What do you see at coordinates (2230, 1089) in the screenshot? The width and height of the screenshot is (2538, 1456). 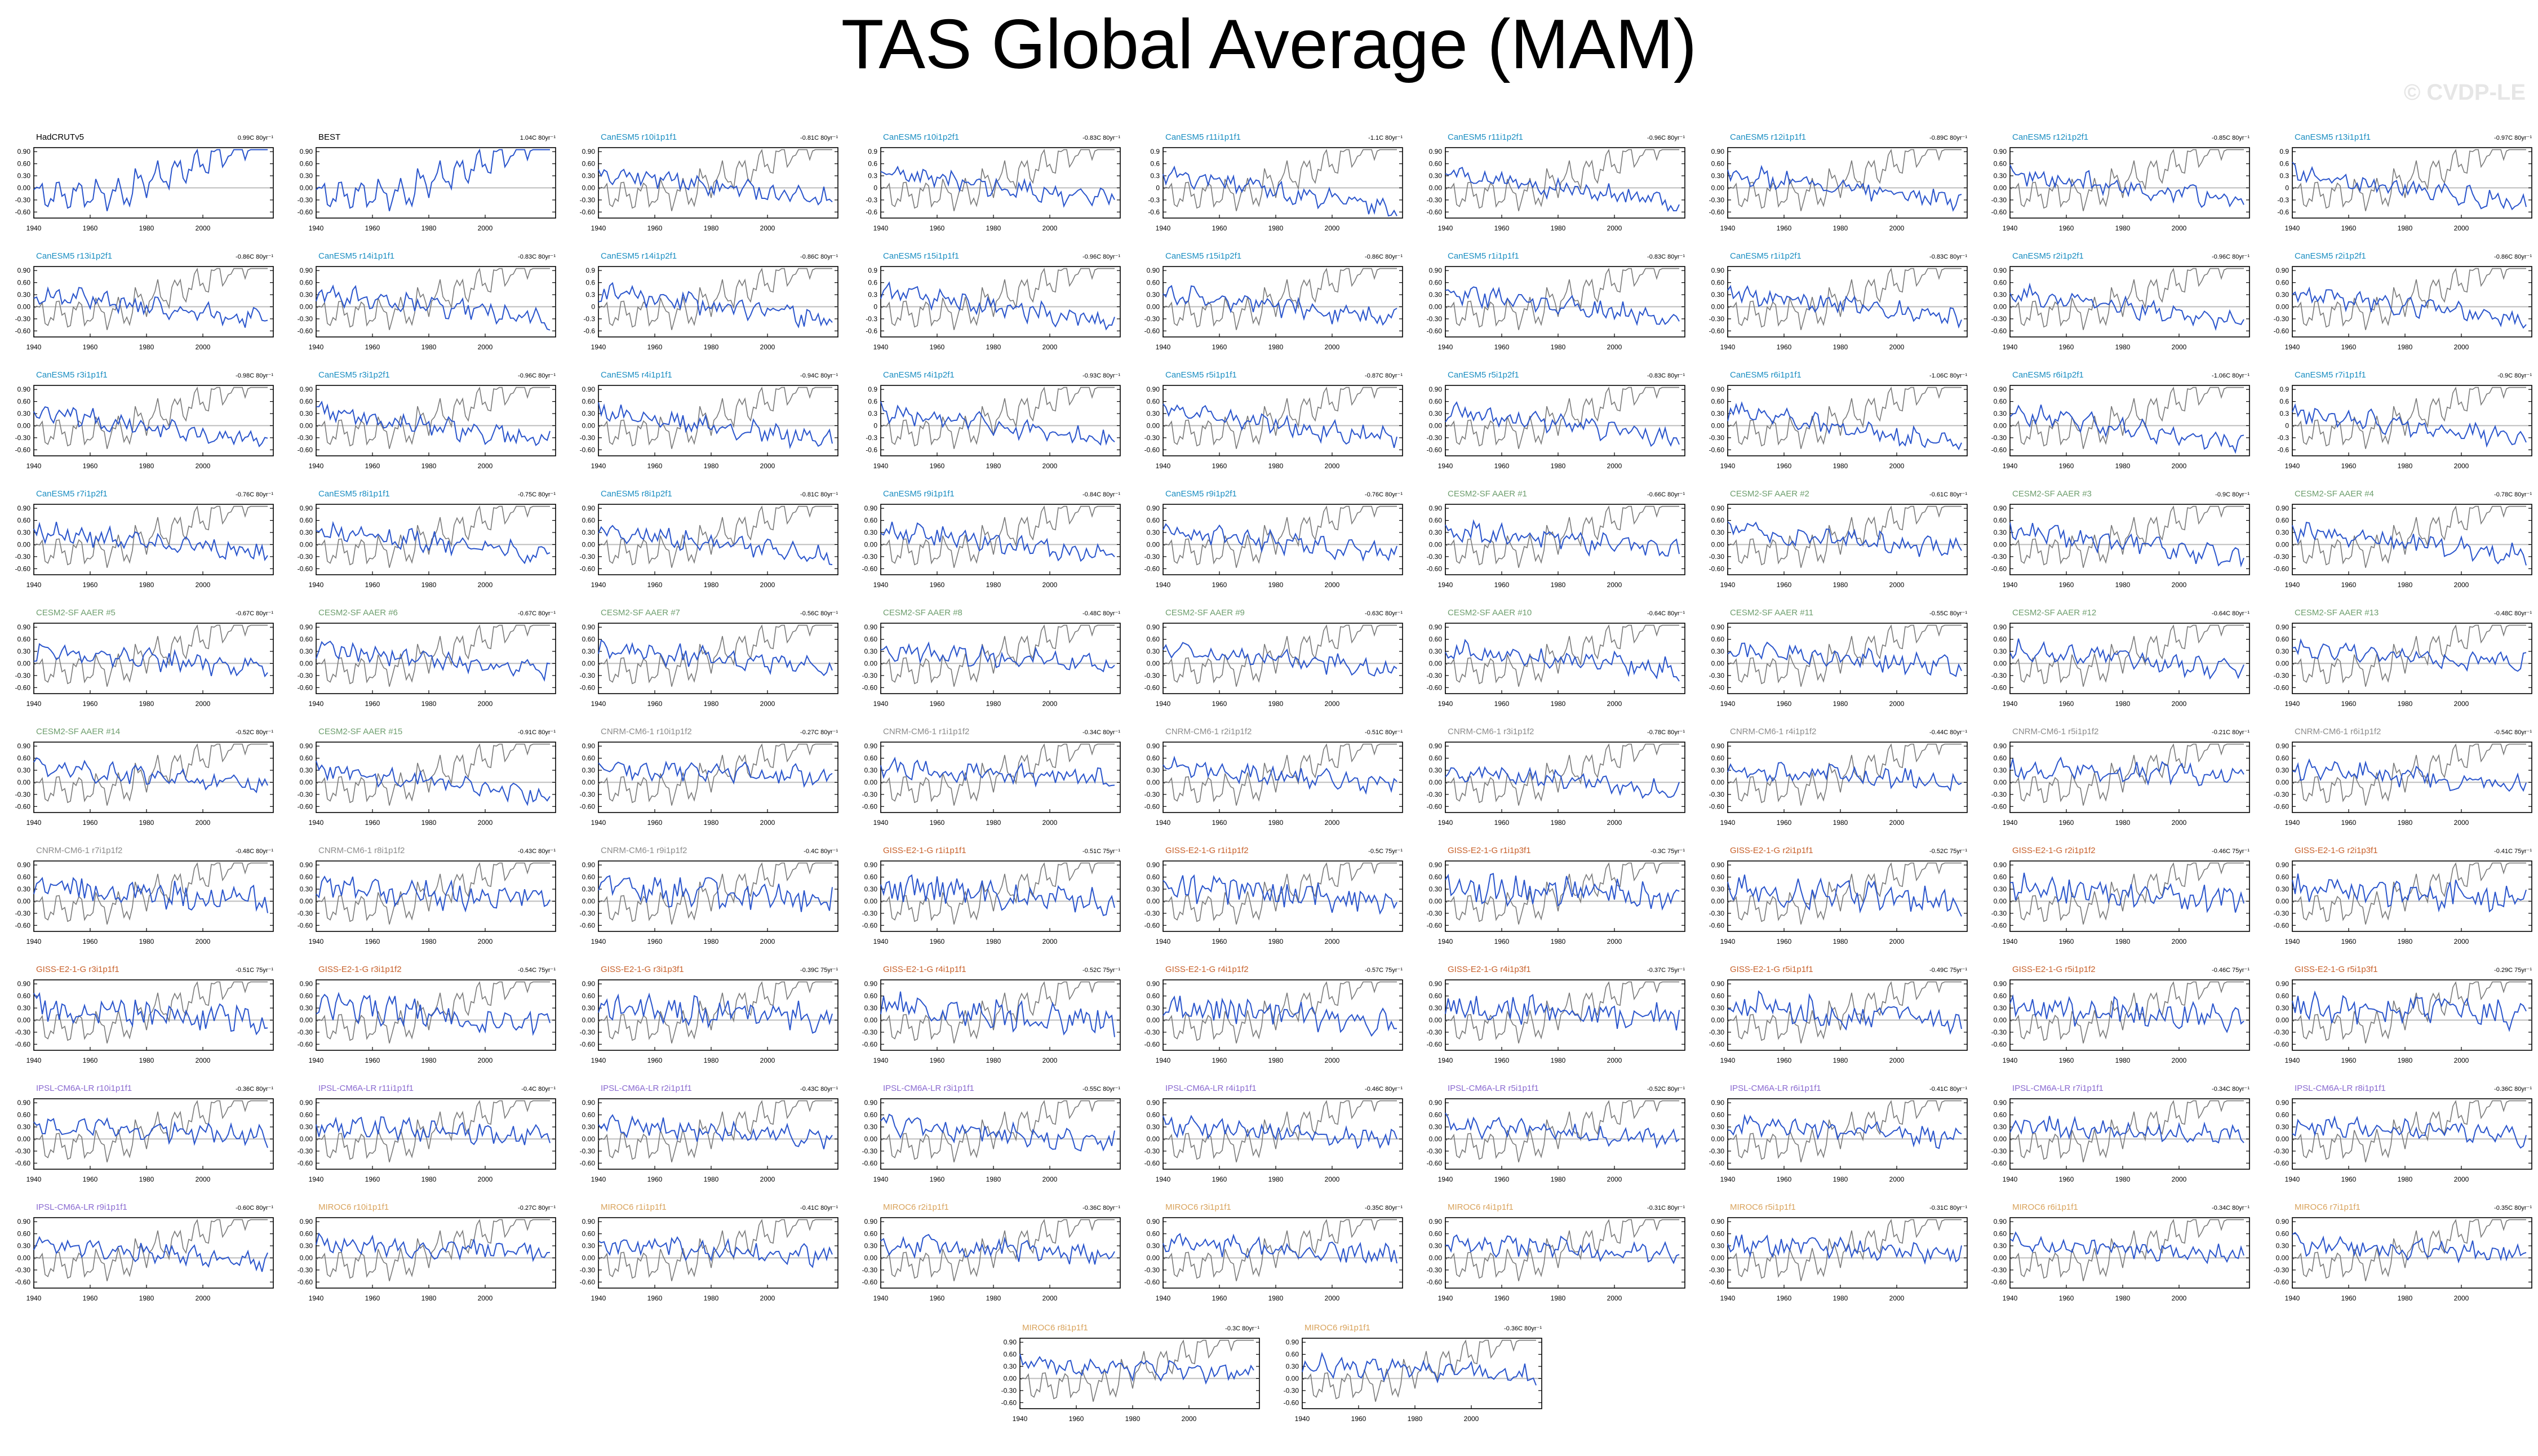 I see `panel-trend: -0.34C 80yr⁻¹` at bounding box center [2230, 1089].